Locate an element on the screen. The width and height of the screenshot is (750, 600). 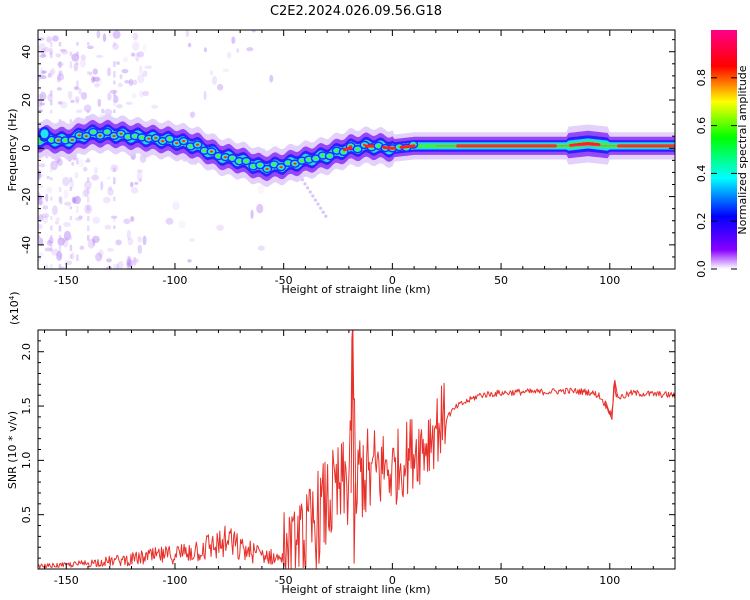
snr-x-tick-label: 100 is located at coordinates (609, 580).